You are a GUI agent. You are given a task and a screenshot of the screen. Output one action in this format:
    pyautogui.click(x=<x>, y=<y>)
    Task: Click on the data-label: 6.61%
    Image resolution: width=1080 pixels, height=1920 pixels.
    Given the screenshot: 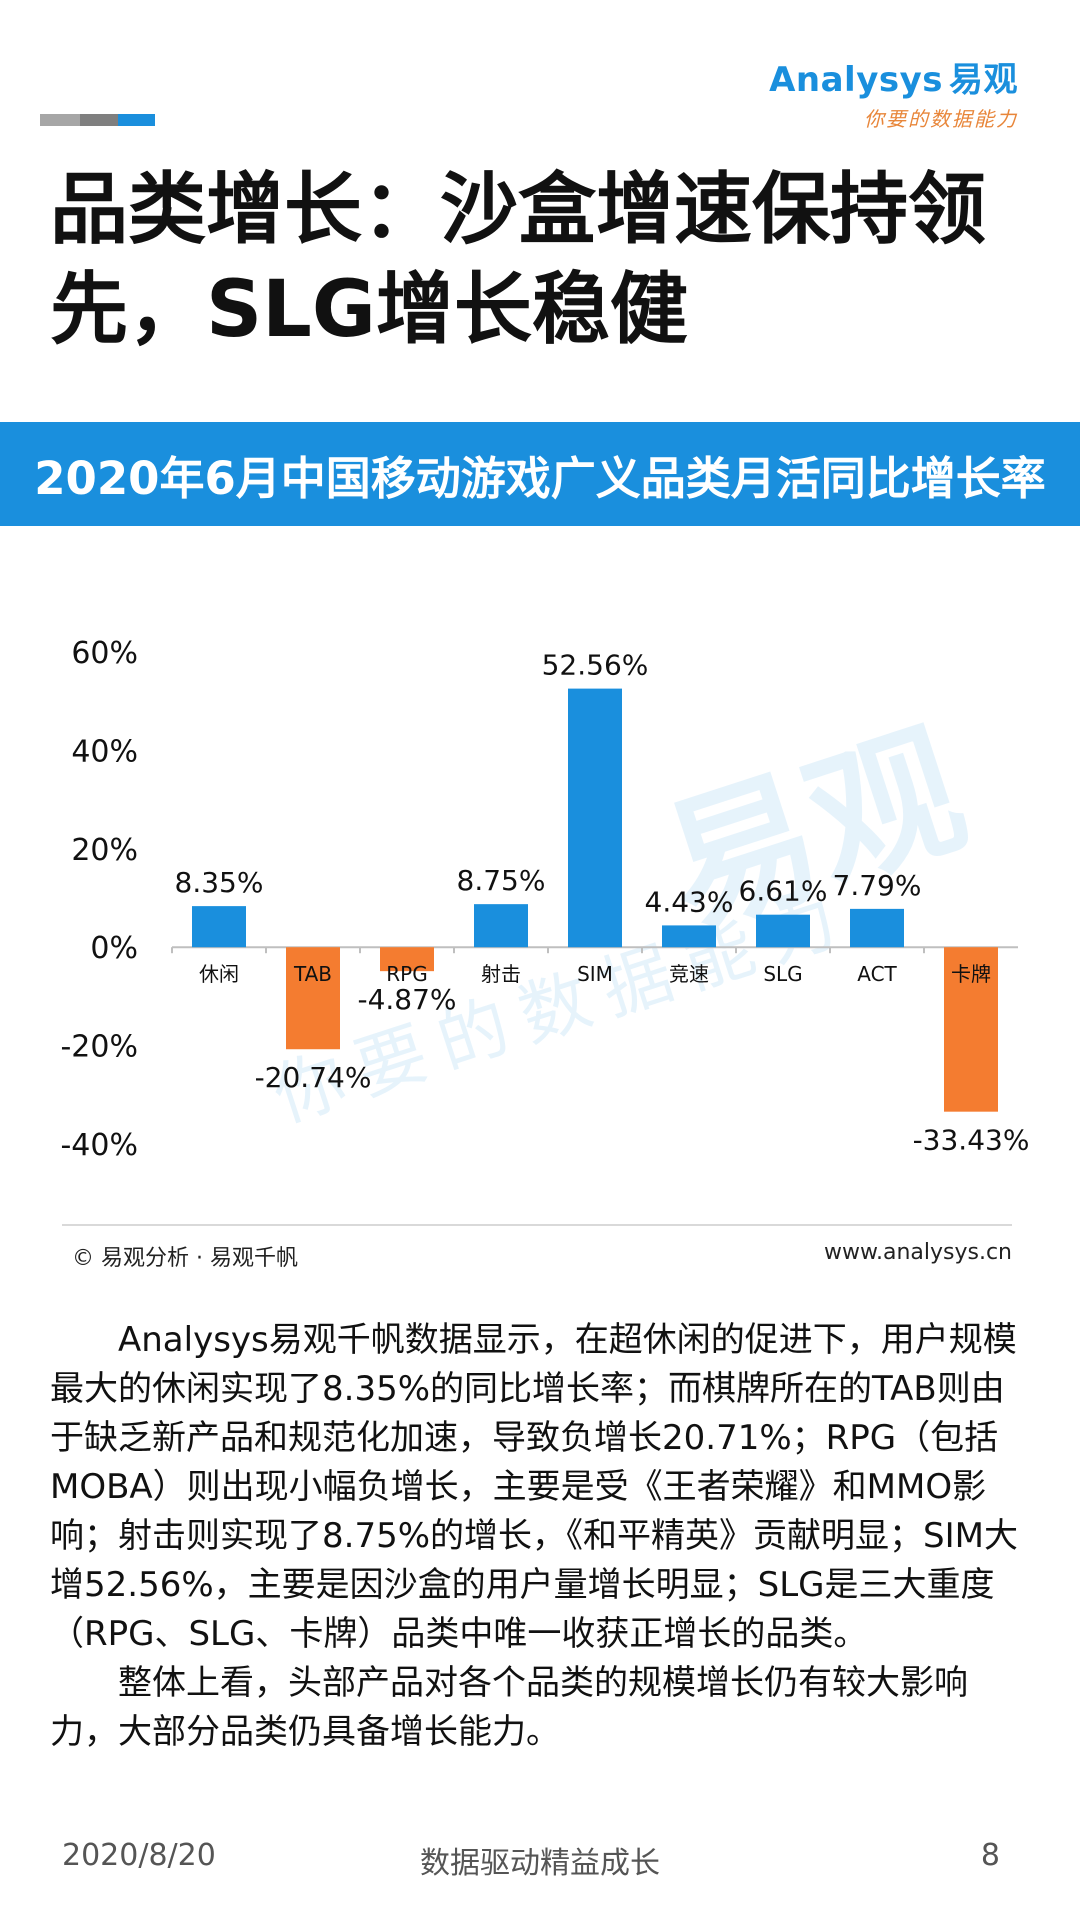 What is the action you would take?
    pyautogui.click(x=783, y=891)
    